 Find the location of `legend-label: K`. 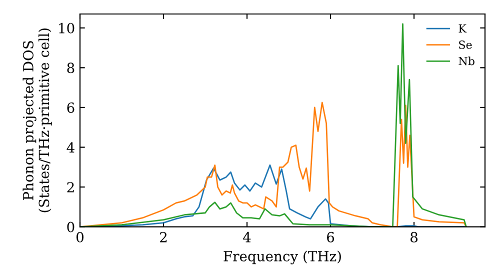

legend-label: K is located at coordinates (462, 28).